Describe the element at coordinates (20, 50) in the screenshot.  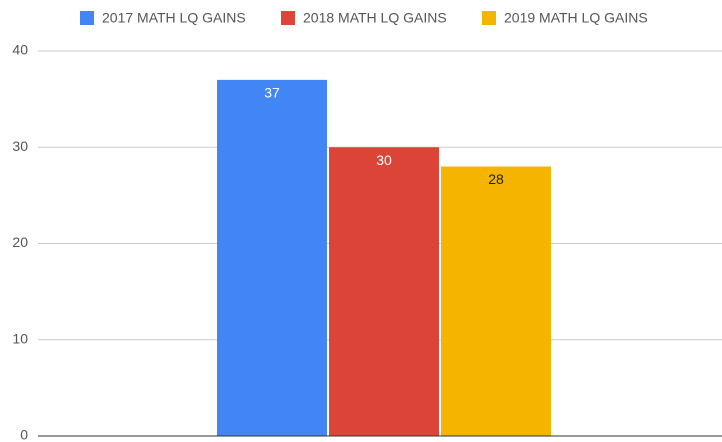
I see `y-tick-label: 40` at that location.